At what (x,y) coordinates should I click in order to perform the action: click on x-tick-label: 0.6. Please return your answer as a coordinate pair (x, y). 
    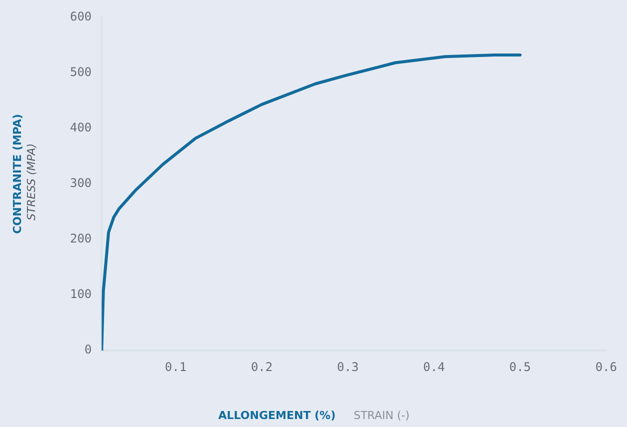
    Looking at the image, I should click on (606, 367).